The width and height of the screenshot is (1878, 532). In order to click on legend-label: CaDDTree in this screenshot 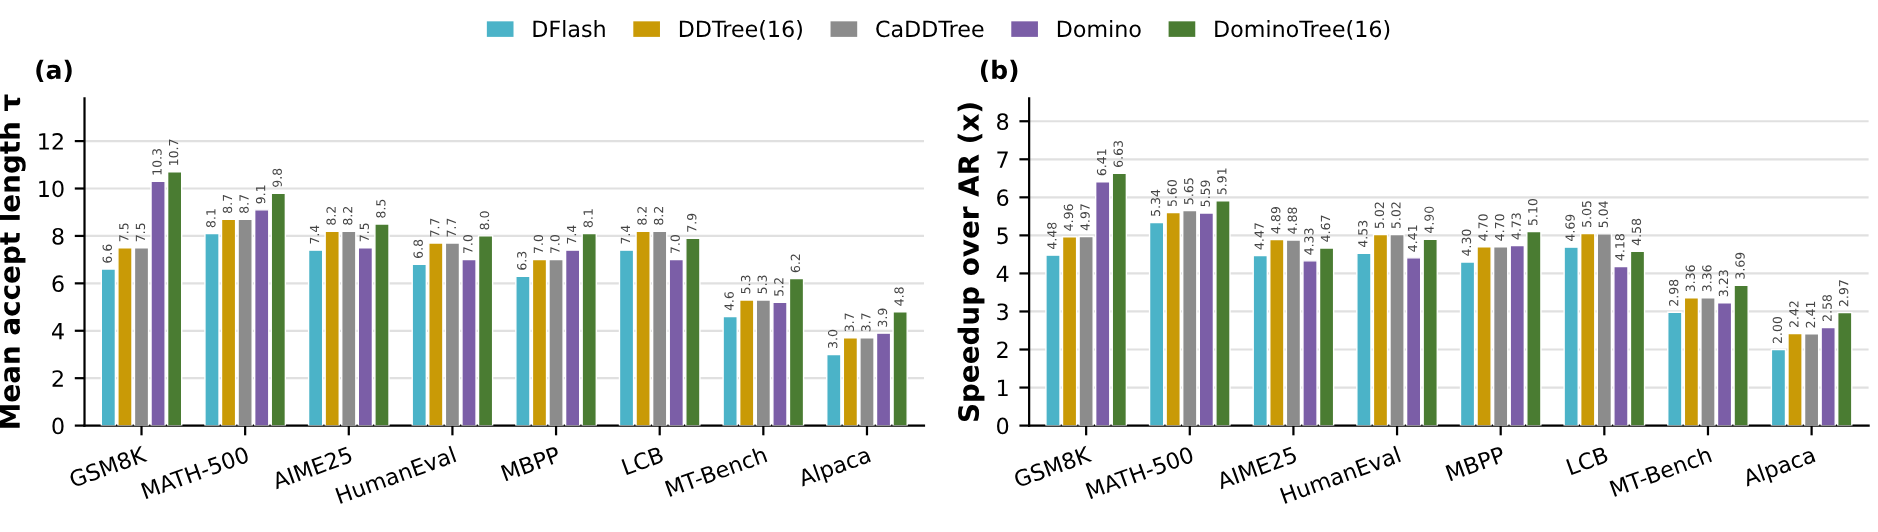, I will do `click(930, 29)`.